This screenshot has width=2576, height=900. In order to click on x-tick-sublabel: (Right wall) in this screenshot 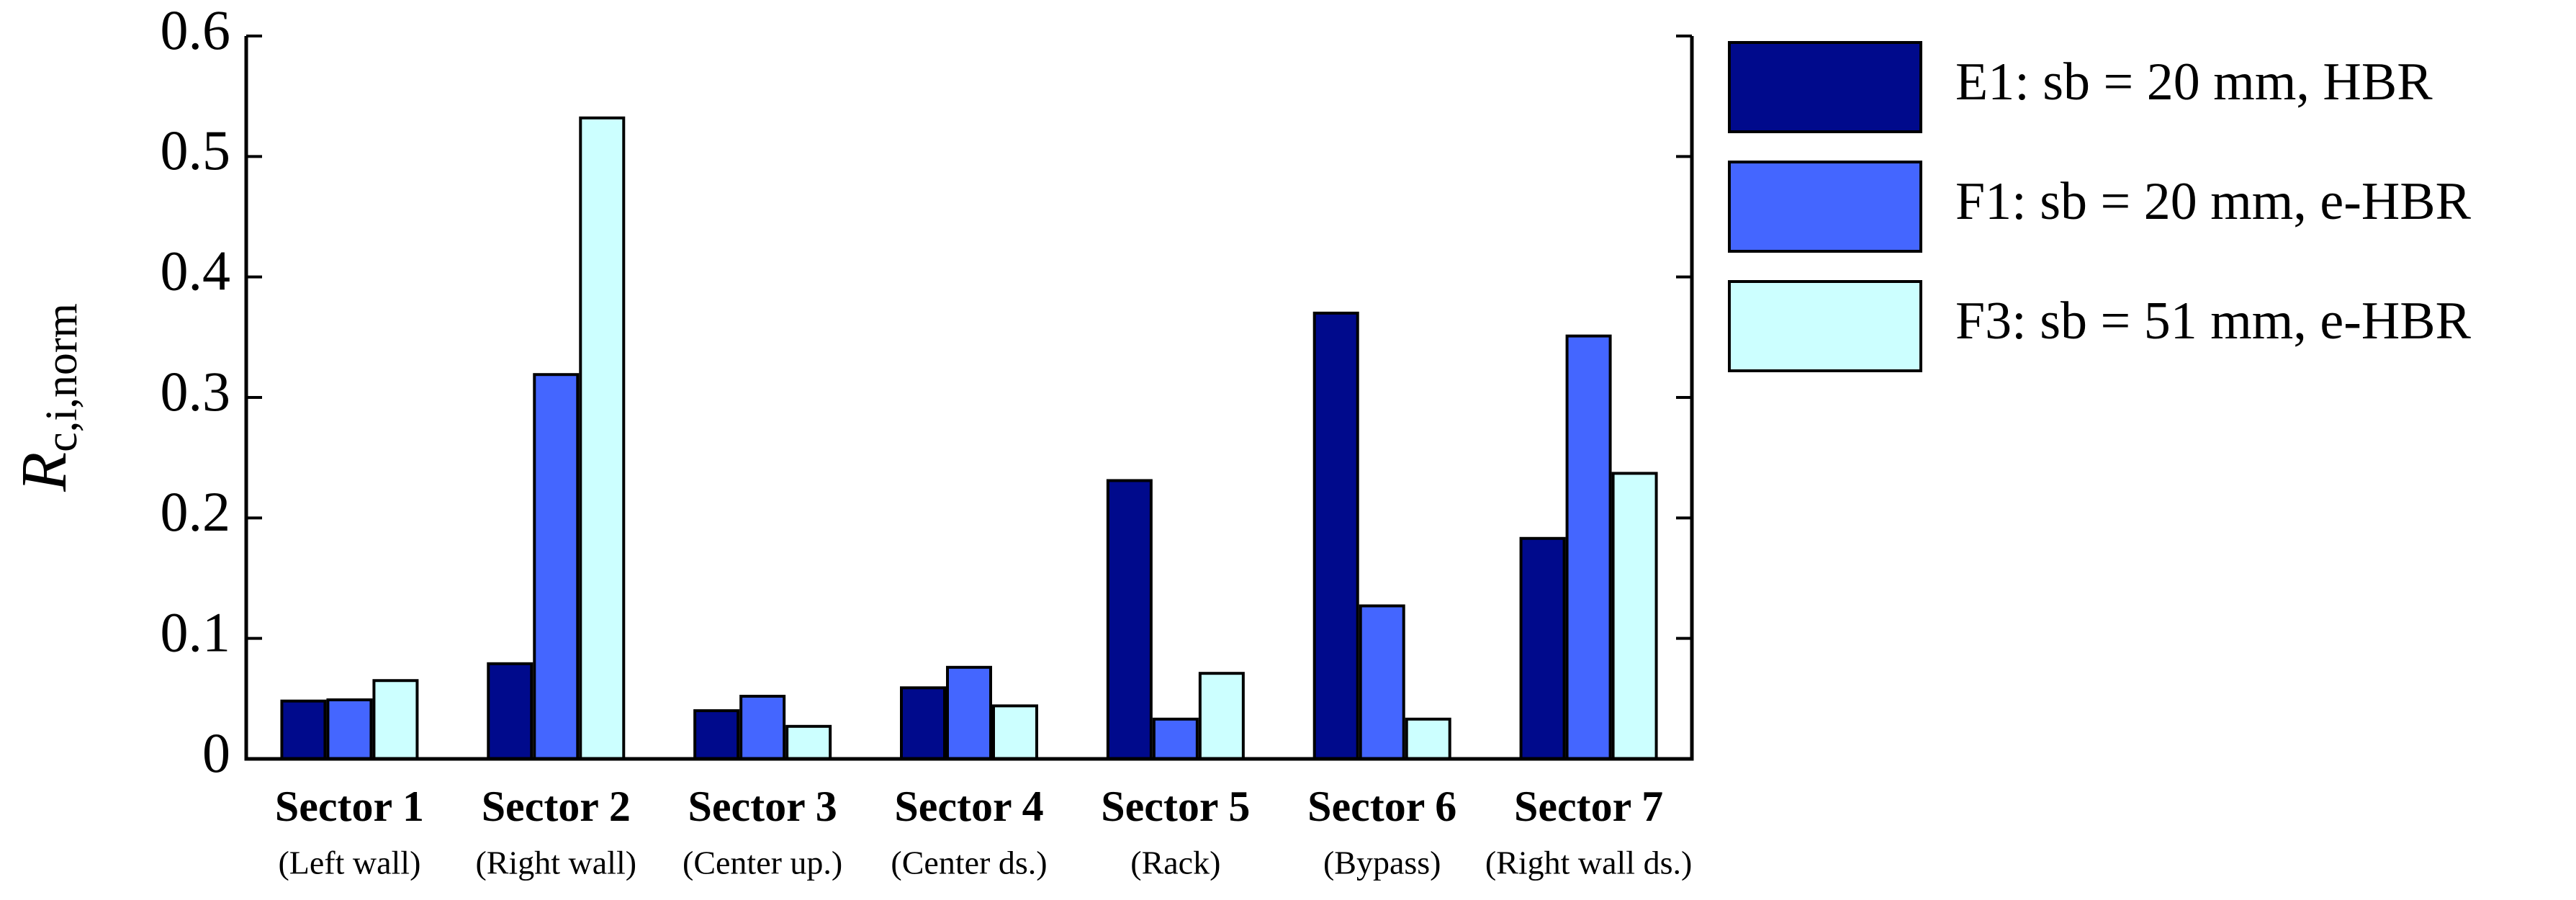, I will do `click(555, 863)`.